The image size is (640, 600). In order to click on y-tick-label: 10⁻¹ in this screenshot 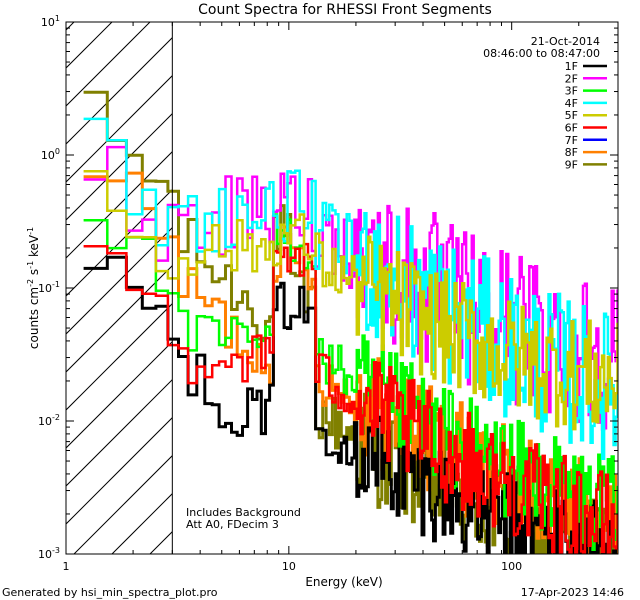, I will do `click(49, 287)`.